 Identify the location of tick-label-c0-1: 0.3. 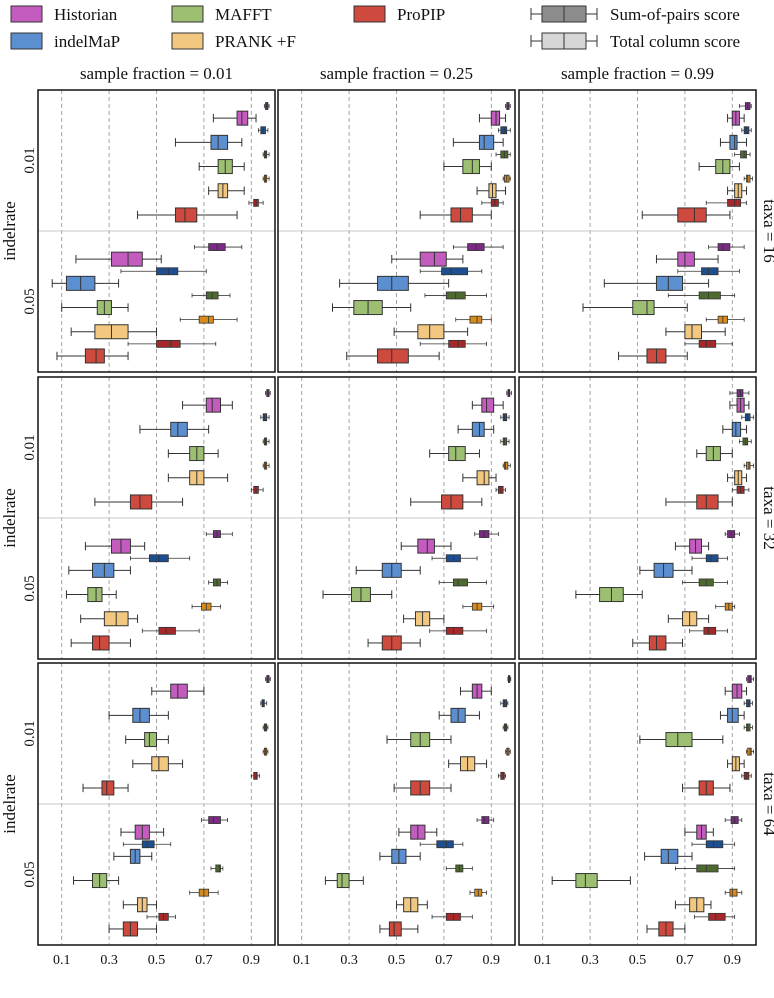
(109, 960).